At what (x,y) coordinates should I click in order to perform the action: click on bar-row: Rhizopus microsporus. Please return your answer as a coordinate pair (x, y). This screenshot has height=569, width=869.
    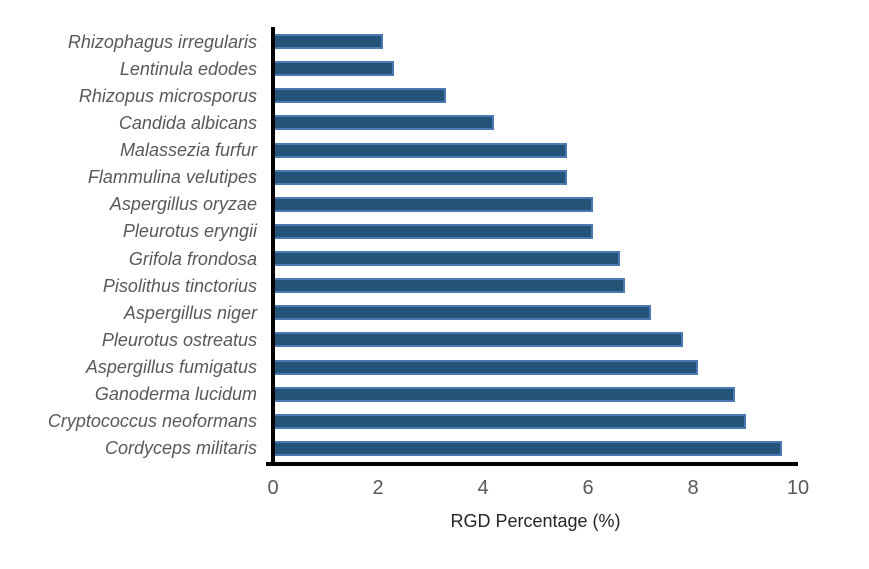
    Looking at the image, I should click on (399, 95).